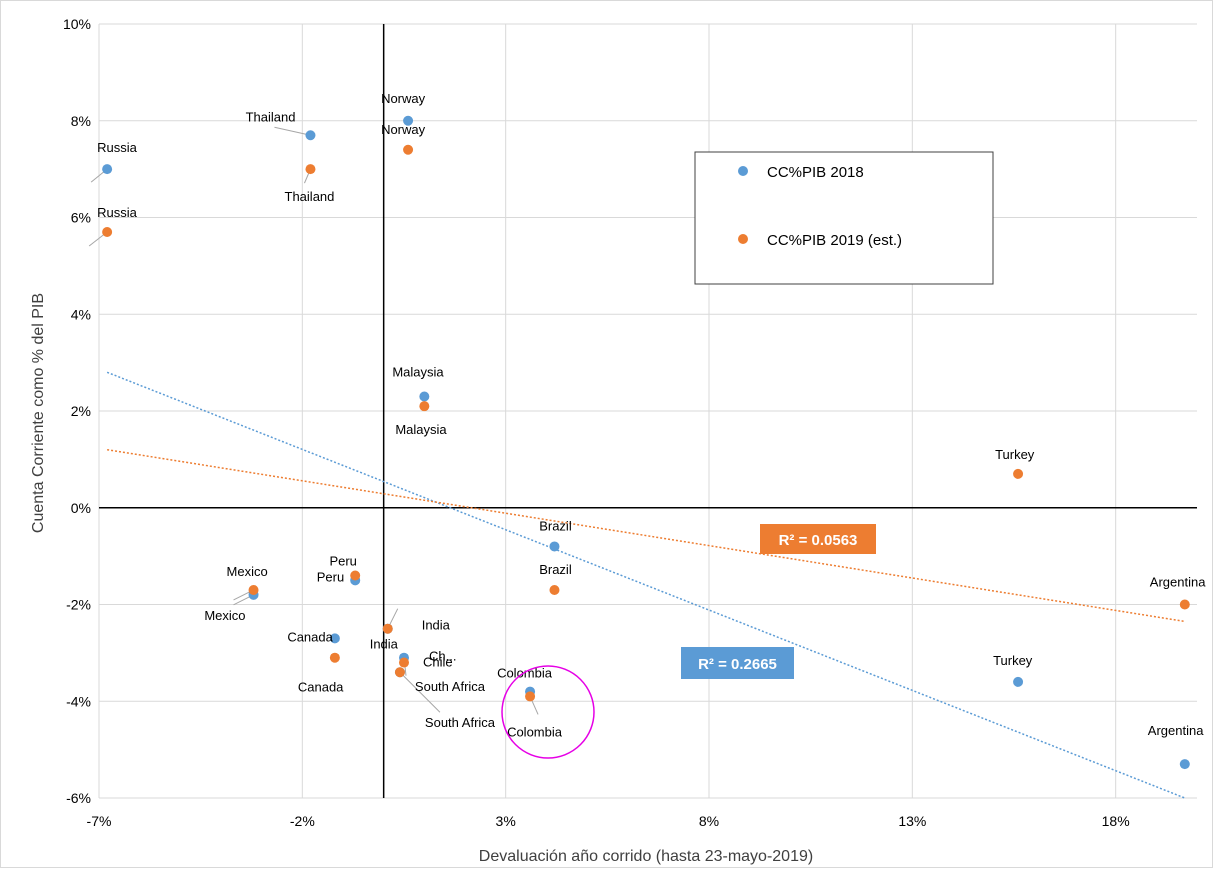 The image size is (1213, 874). I want to click on r2-label: R² = 0.0563, so click(818, 540).